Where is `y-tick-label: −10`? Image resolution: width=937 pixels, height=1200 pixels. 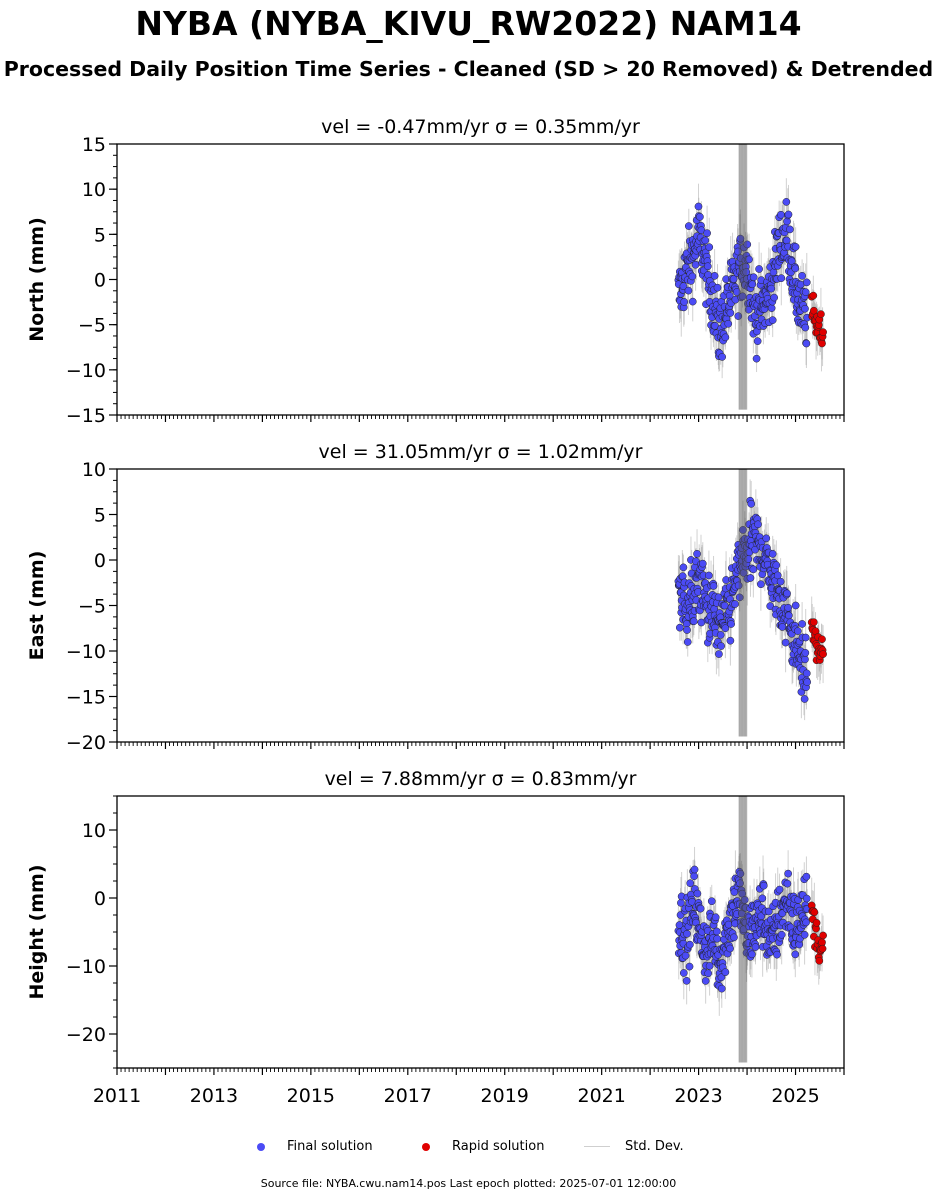 y-tick-label: −10 is located at coordinates (86, 967).